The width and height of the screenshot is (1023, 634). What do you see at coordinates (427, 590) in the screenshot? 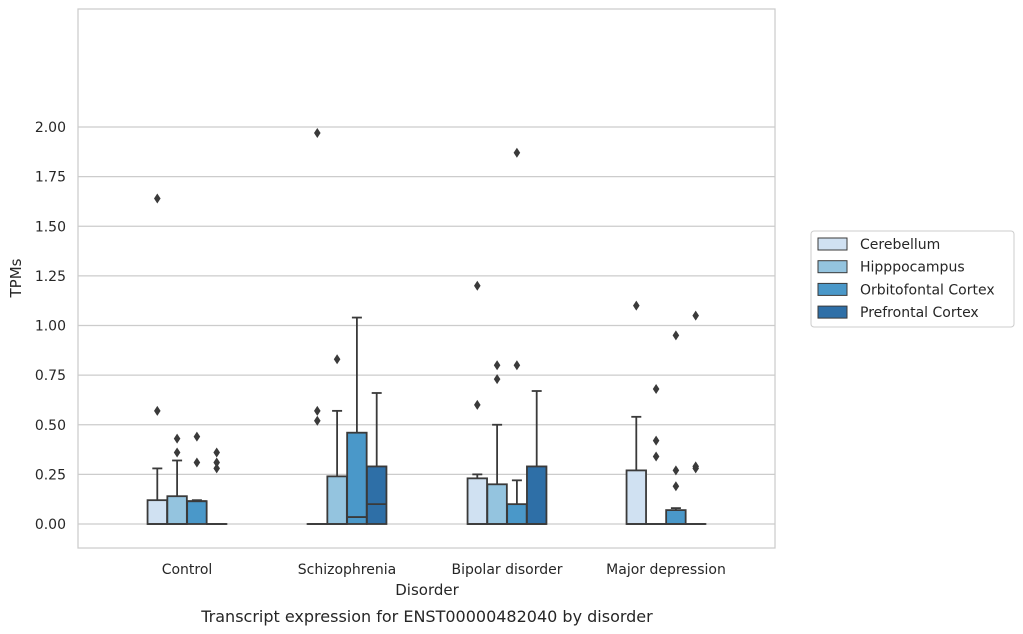
I see `x-axis-title: Disorder` at bounding box center [427, 590].